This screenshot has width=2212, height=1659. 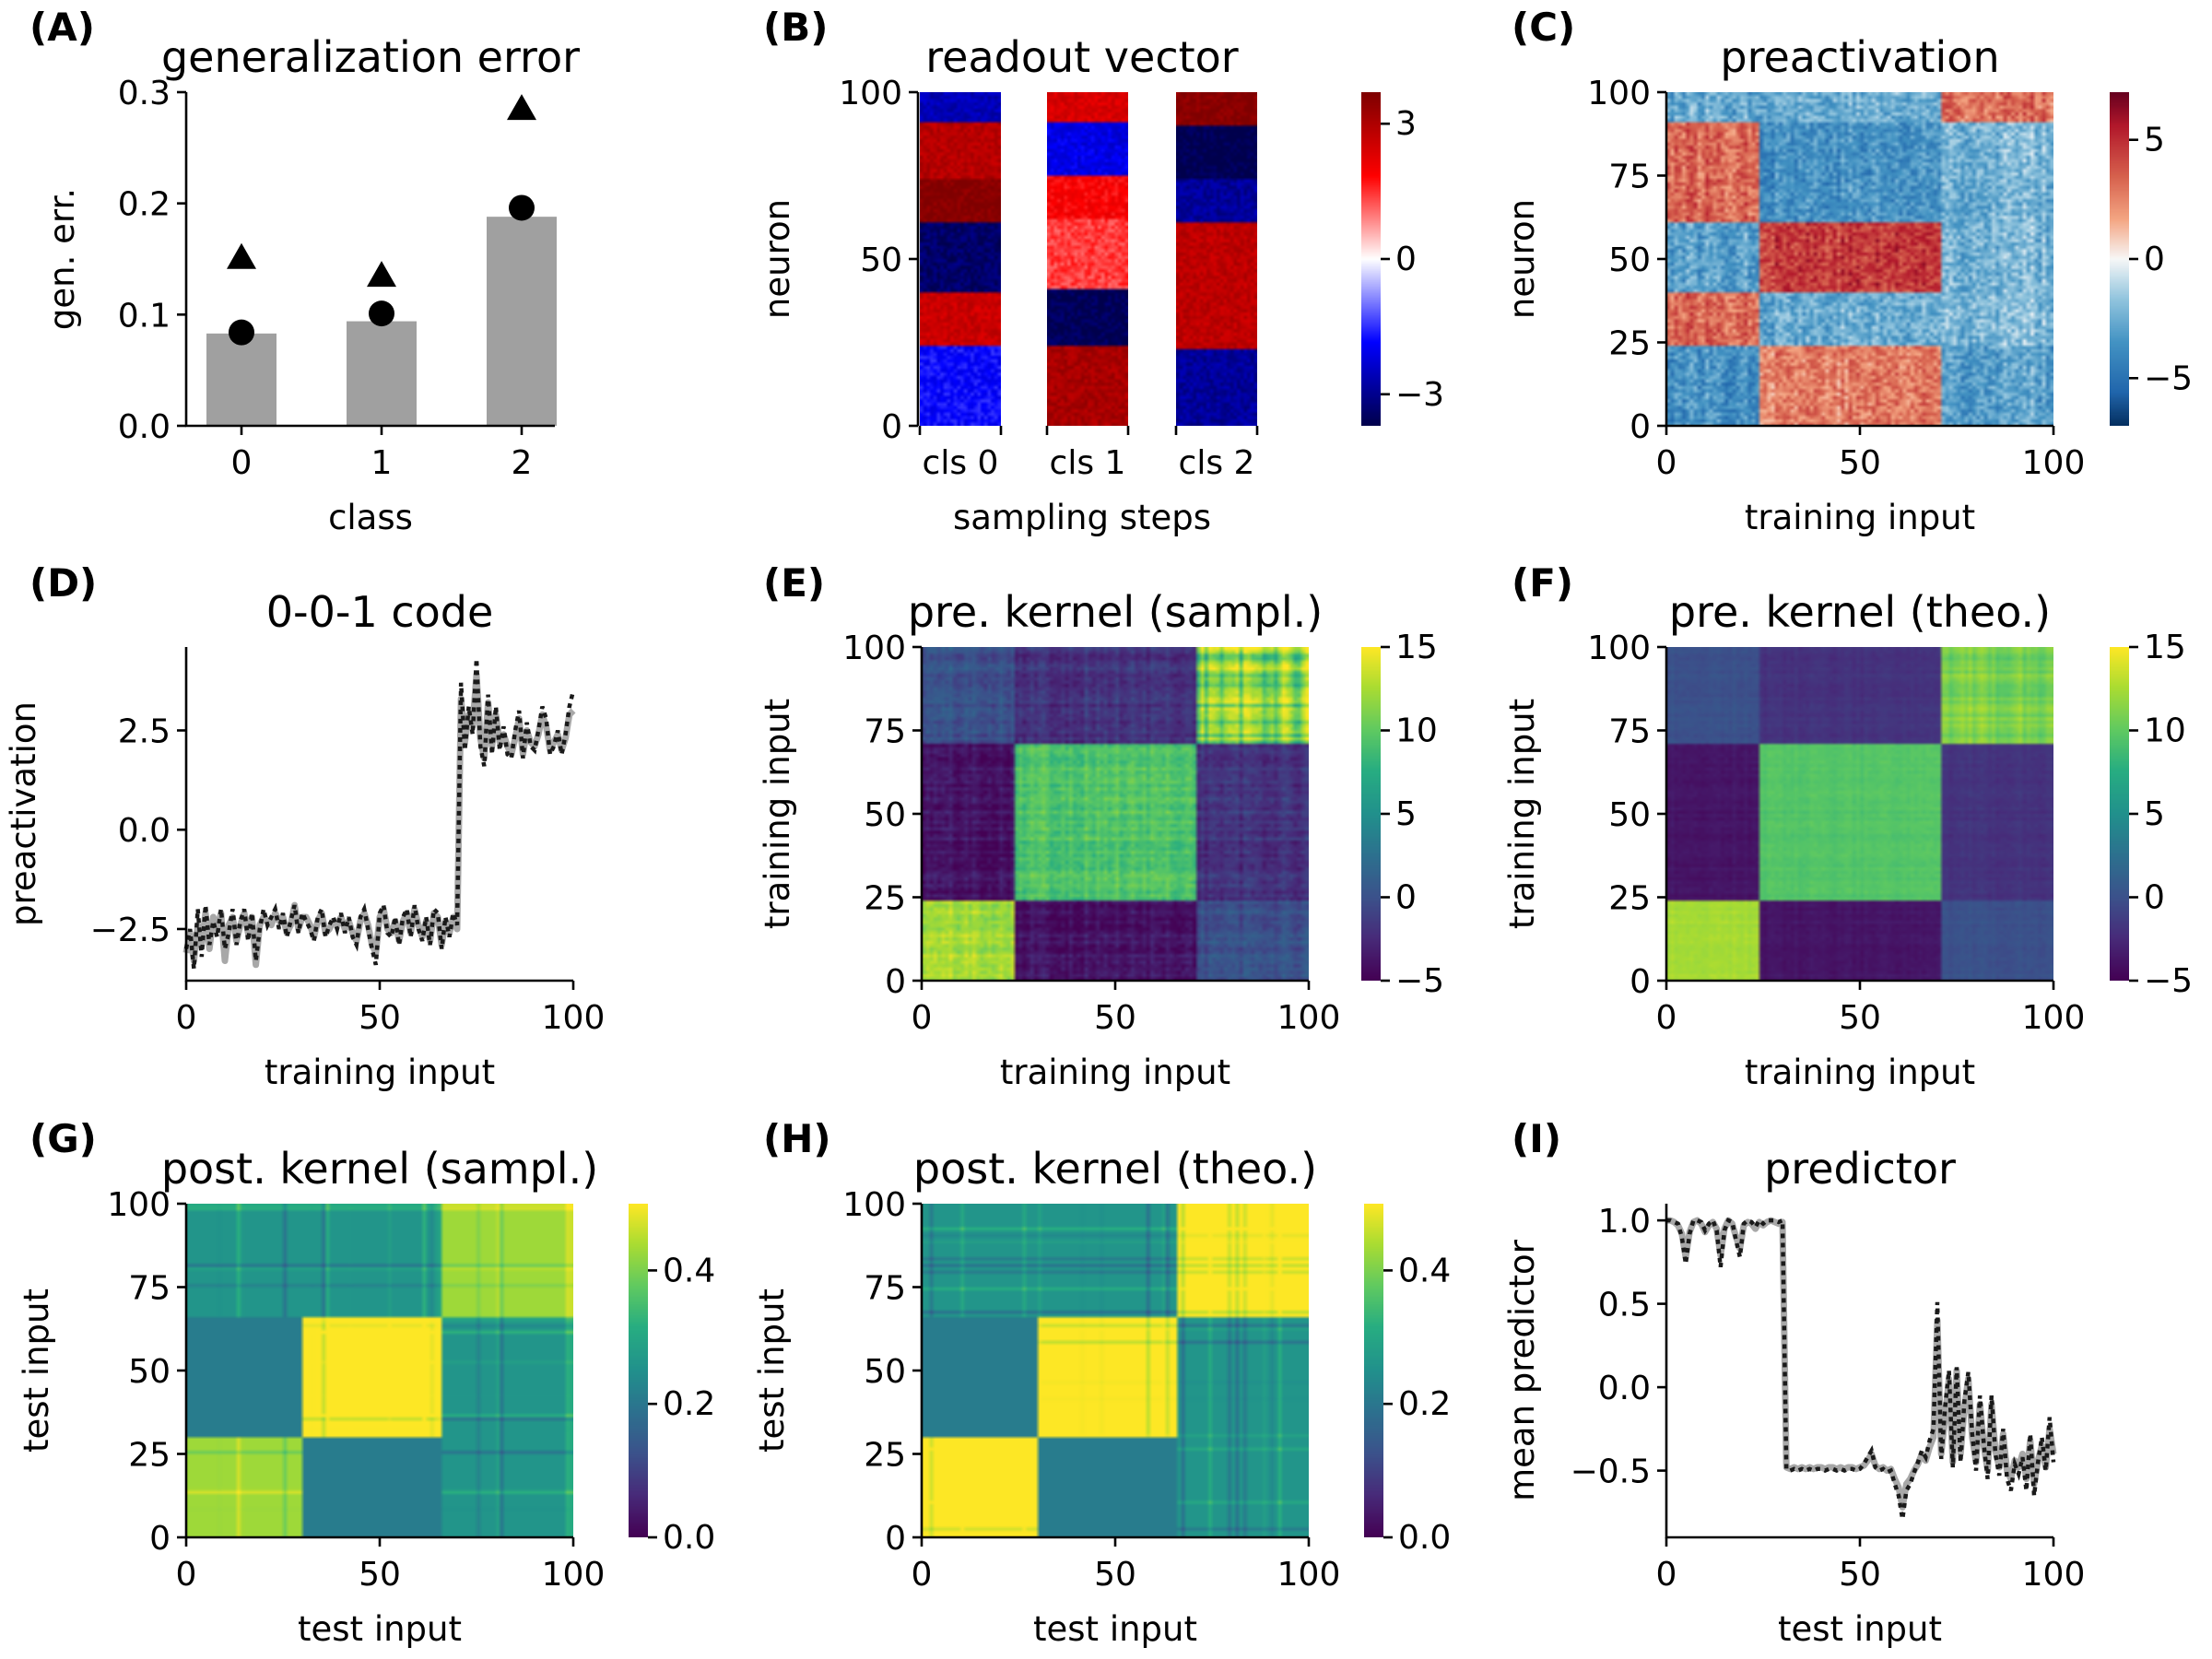 What do you see at coordinates (1860, 517) in the screenshot?
I see `panel-c-xlabel: training input` at bounding box center [1860, 517].